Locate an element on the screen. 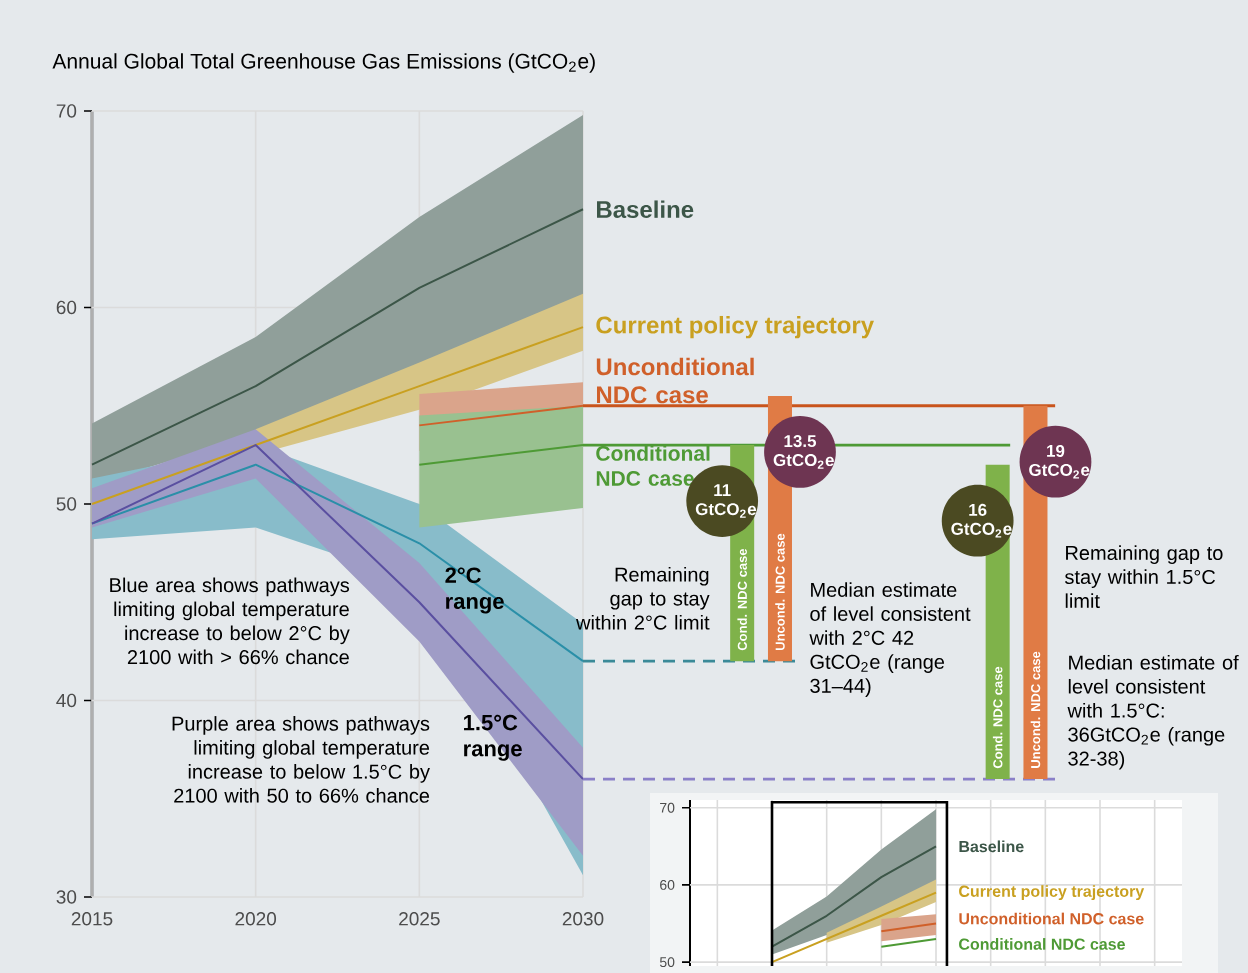  text: Uncond. NDC case is located at coordinates (1035, 709).